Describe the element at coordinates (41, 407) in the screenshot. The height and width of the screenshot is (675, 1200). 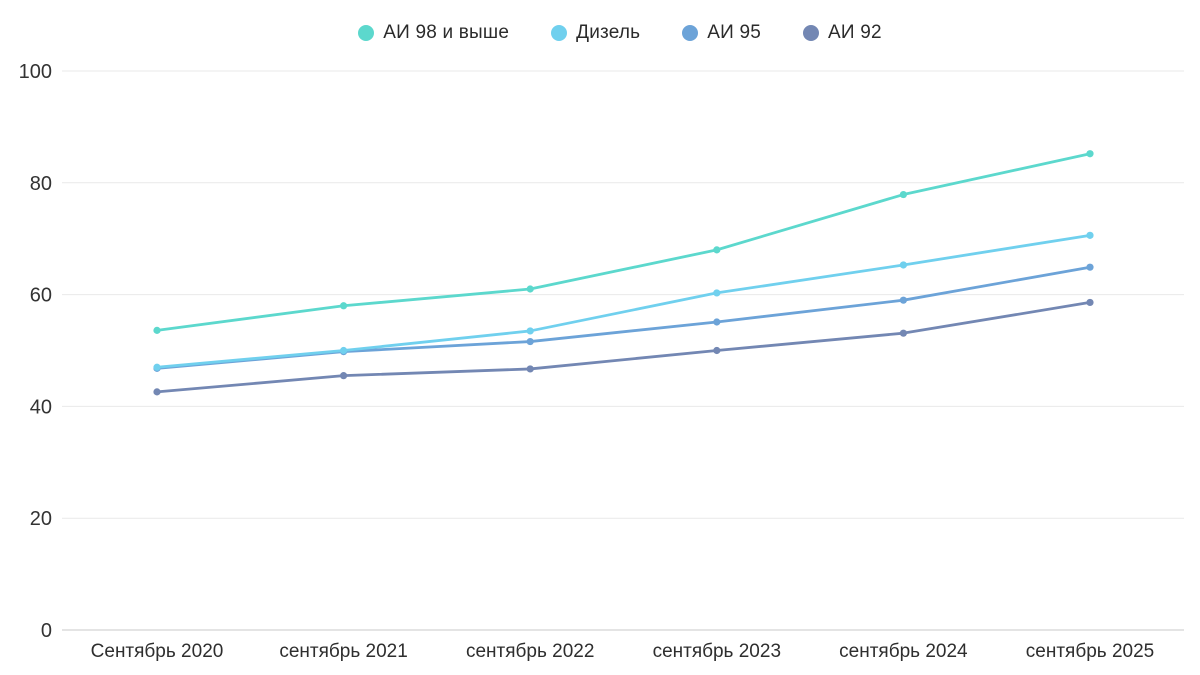
I see `y-tick-label: 40` at that location.